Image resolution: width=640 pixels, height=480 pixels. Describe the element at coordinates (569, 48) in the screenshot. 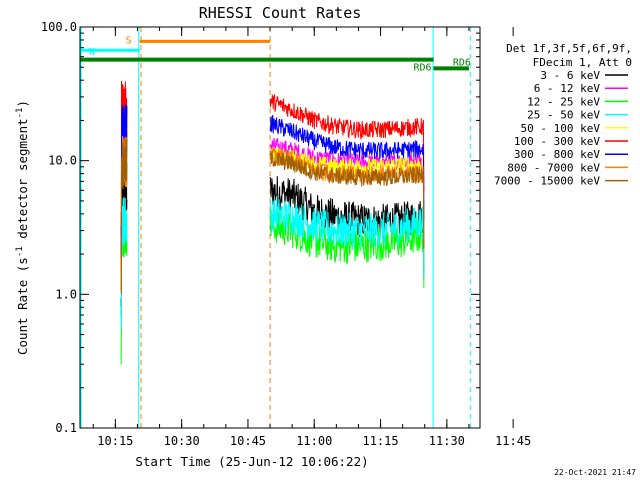

I see `legend-header-detectors: Det 1f,3f,5f,6f,9f,` at that location.